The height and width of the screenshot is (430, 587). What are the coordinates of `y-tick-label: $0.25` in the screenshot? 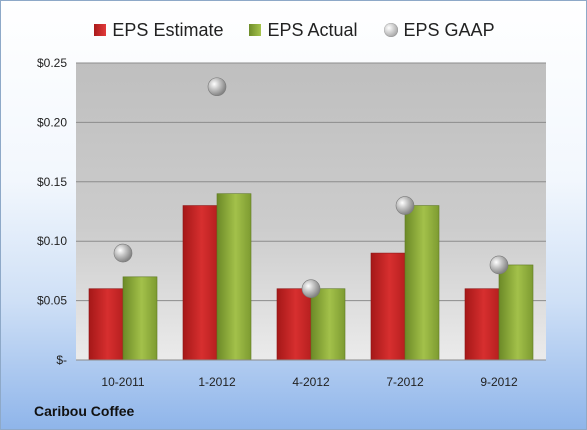 It's located at (52, 63).